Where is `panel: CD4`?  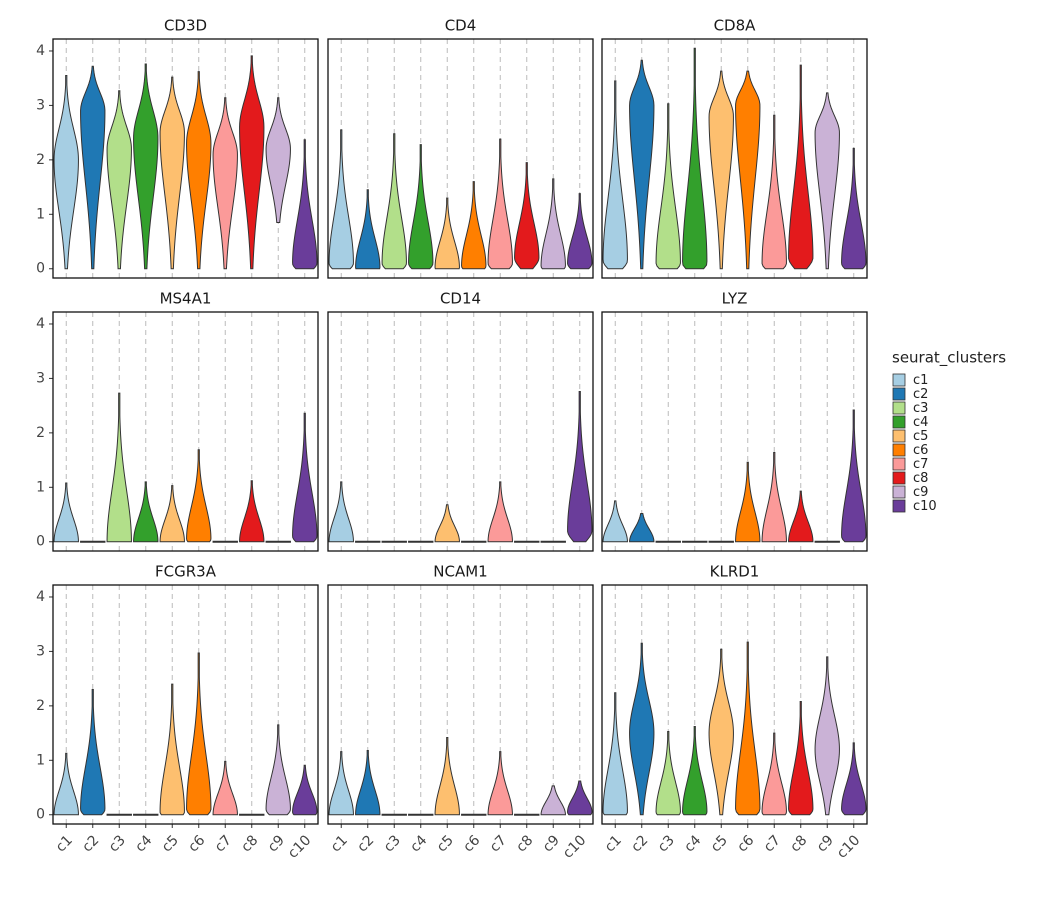 panel: CD4 is located at coordinates (460, 148).